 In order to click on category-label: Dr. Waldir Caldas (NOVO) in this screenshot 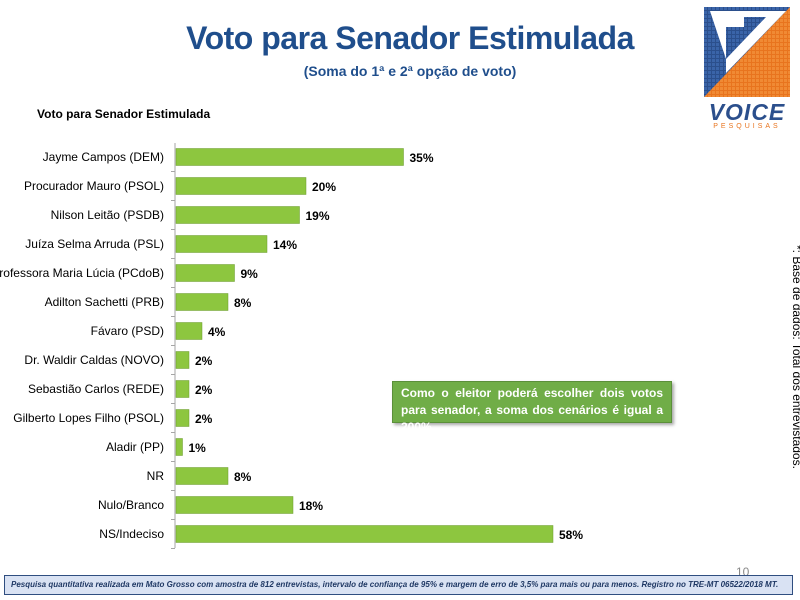, I will do `click(94, 360)`.